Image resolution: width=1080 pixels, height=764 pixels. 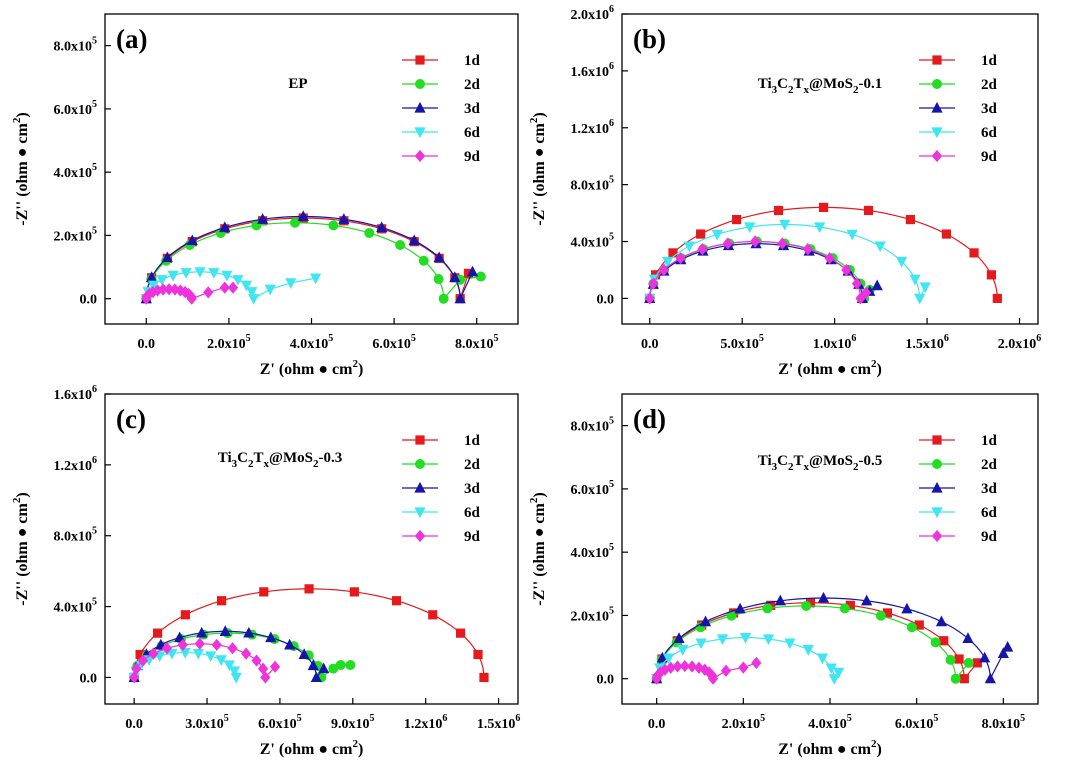 I want to click on x-tick-label: 1.5x10⁶, so click(x=499, y=722).